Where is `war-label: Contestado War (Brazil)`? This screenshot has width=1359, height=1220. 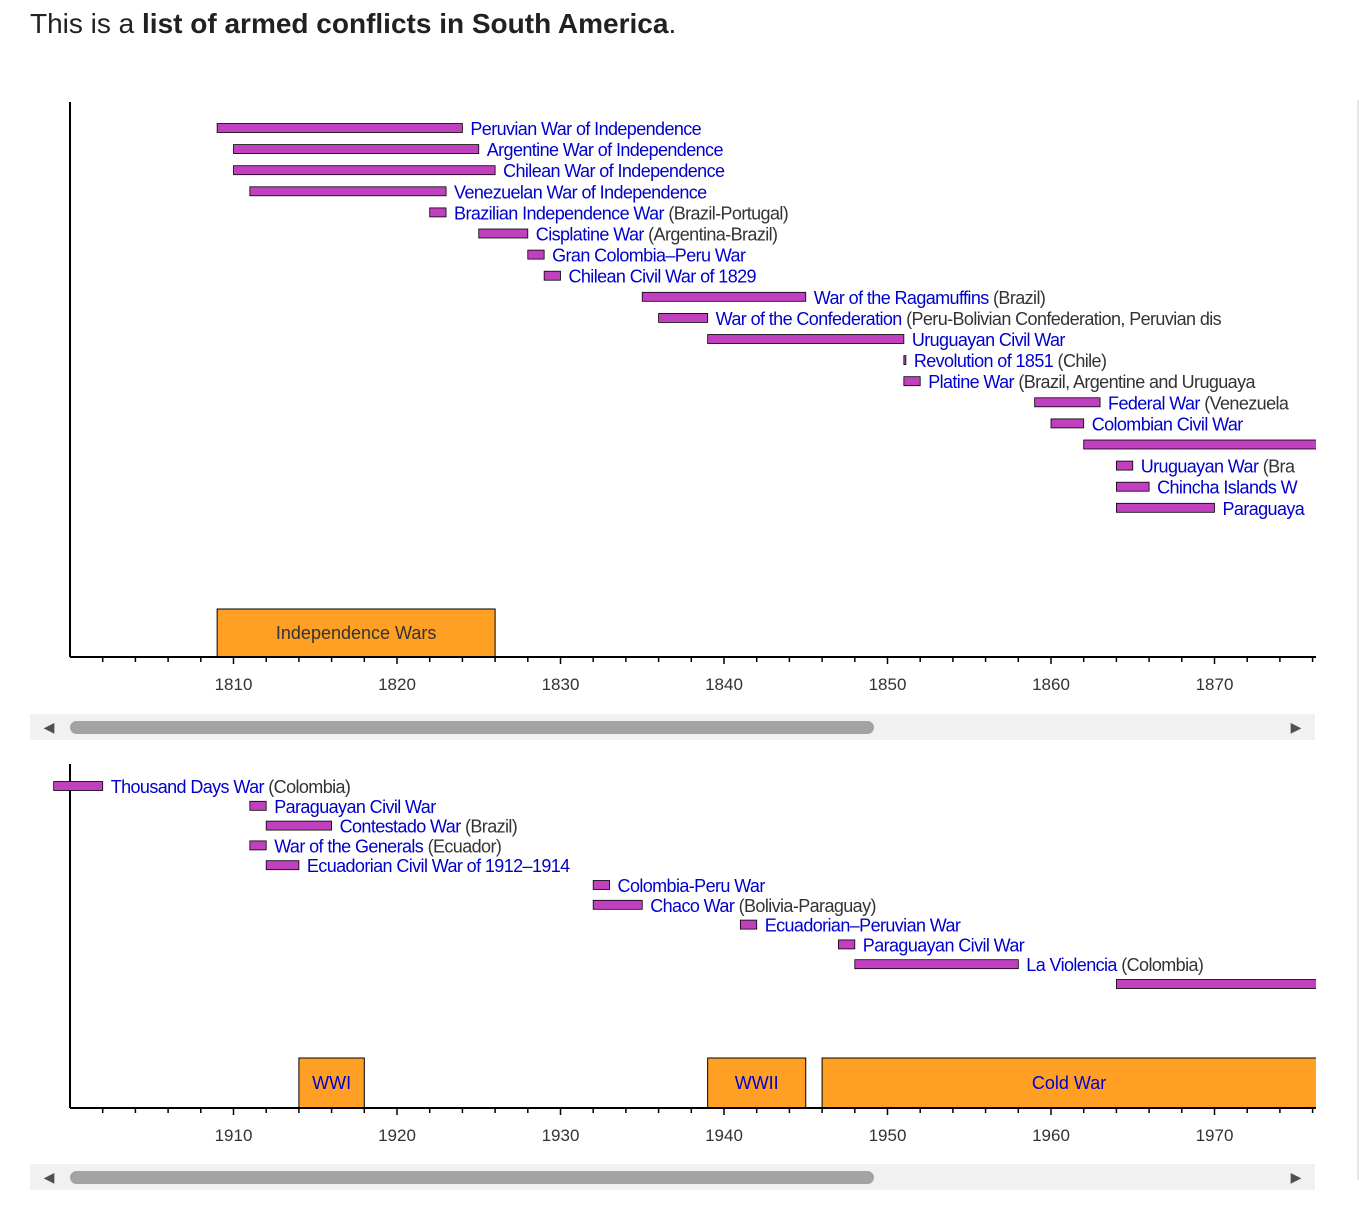
war-label: Contestado War (Brazil) is located at coordinates (429, 827).